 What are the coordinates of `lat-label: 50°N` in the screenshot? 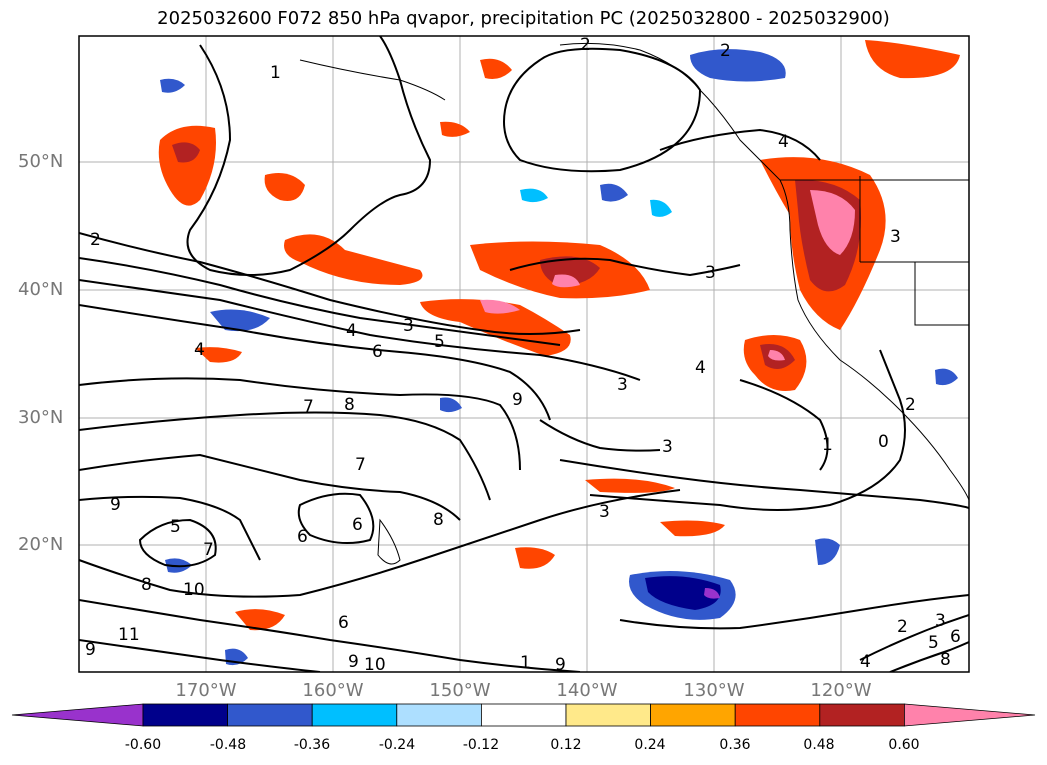 It's located at (41, 161).